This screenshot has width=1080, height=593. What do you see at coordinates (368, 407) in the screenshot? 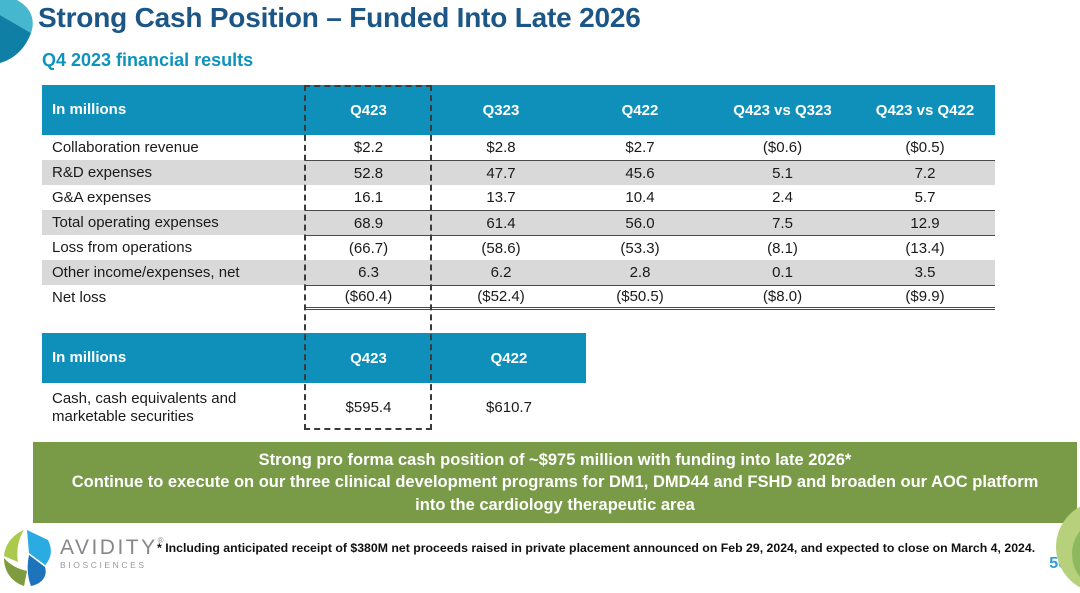
I see `cell: $595.4` at bounding box center [368, 407].